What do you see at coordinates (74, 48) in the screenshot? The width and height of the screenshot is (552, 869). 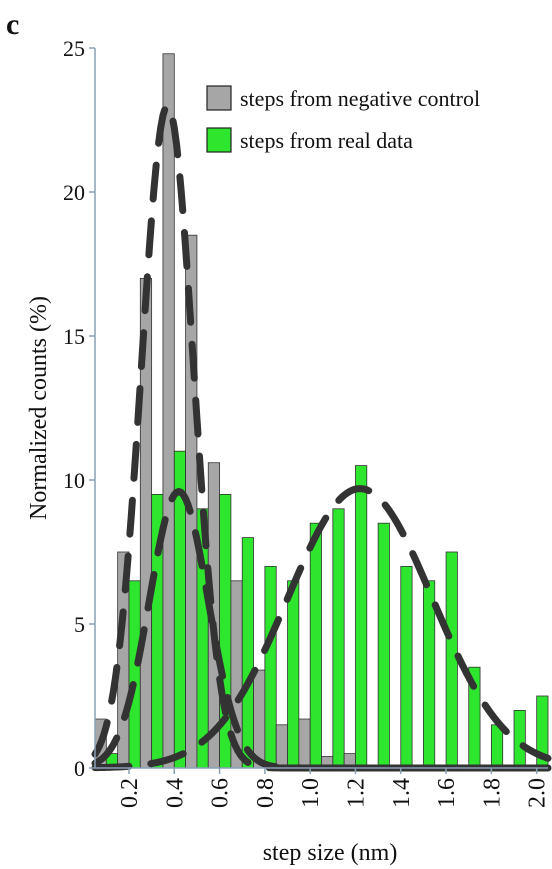 I see `y-tick-label-25: 25` at bounding box center [74, 48].